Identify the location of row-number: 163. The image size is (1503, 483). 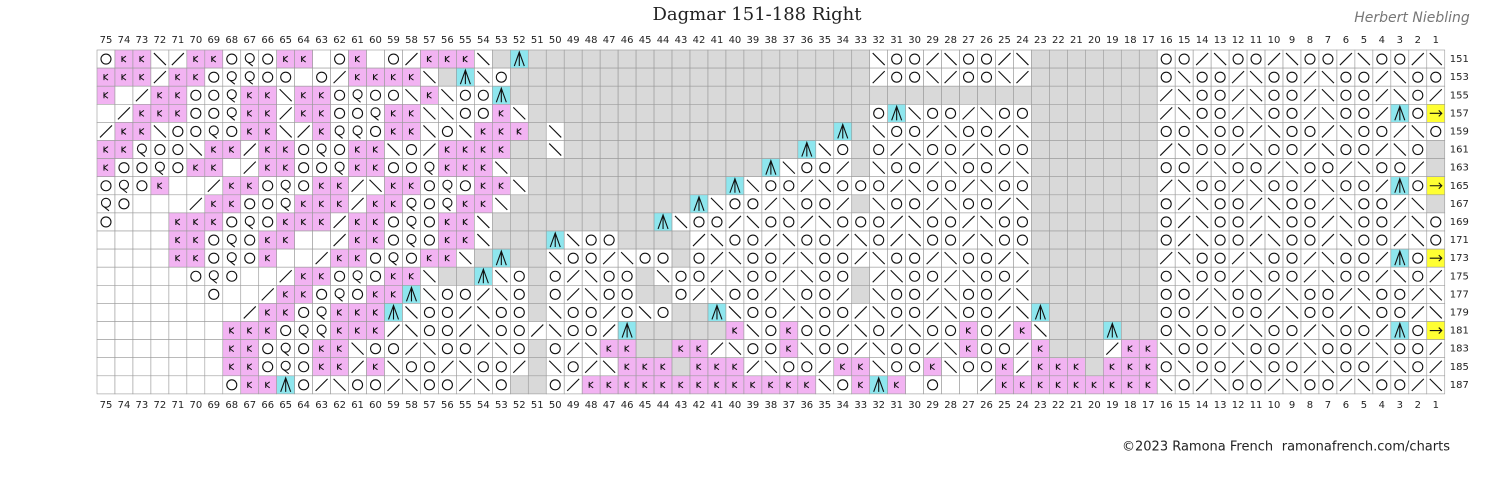
(1459, 168).